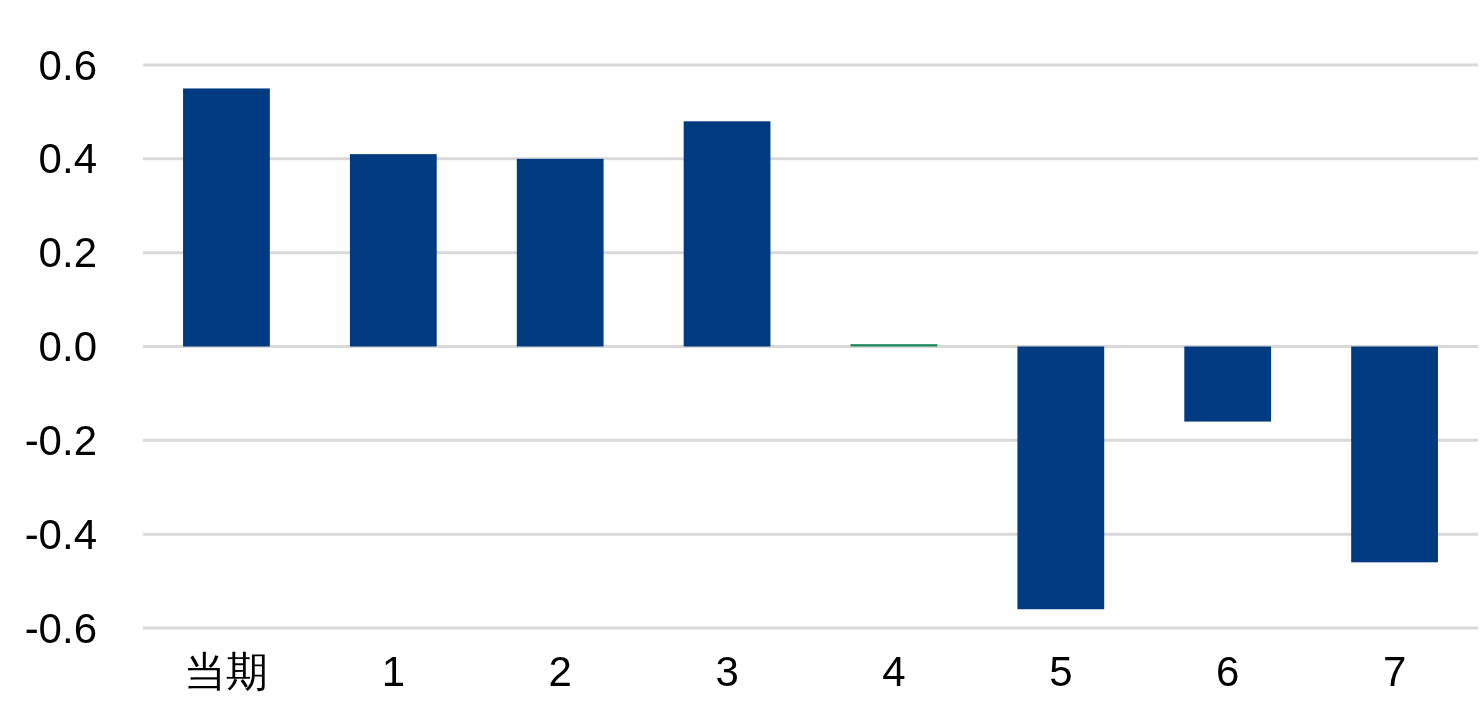  Describe the element at coordinates (67, 159) in the screenshot. I see `y-tick-label: 0.4` at that location.